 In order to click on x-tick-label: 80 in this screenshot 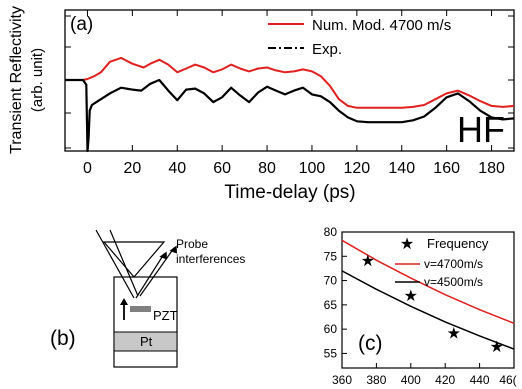, I will do `click(267, 168)`.